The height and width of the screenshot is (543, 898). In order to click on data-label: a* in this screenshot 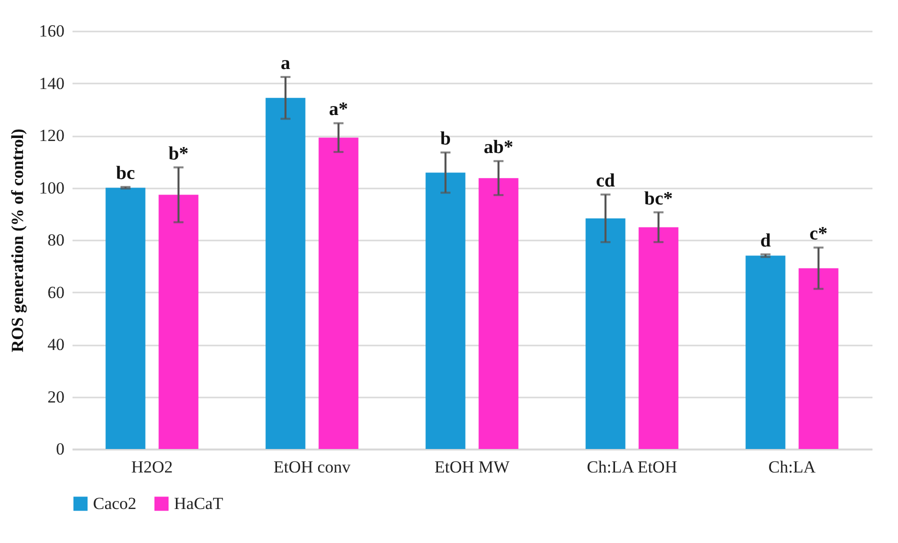, I will do `click(338, 109)`.